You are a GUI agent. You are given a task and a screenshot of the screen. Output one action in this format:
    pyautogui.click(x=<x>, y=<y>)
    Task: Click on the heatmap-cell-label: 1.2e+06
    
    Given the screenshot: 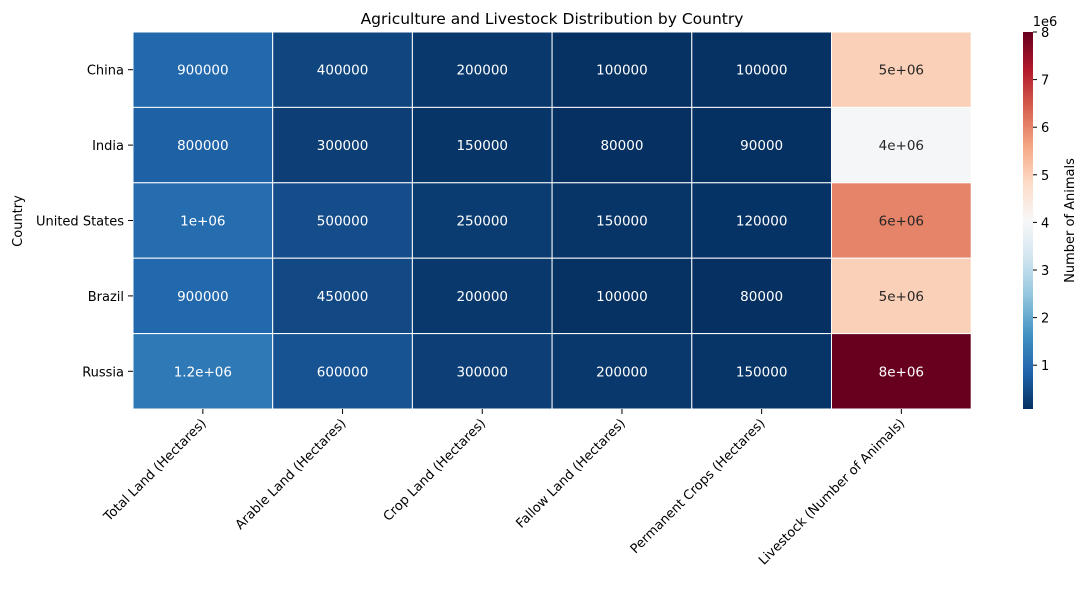 What is the action you would take?
    pyautogui.click(x=203, y=372)
    